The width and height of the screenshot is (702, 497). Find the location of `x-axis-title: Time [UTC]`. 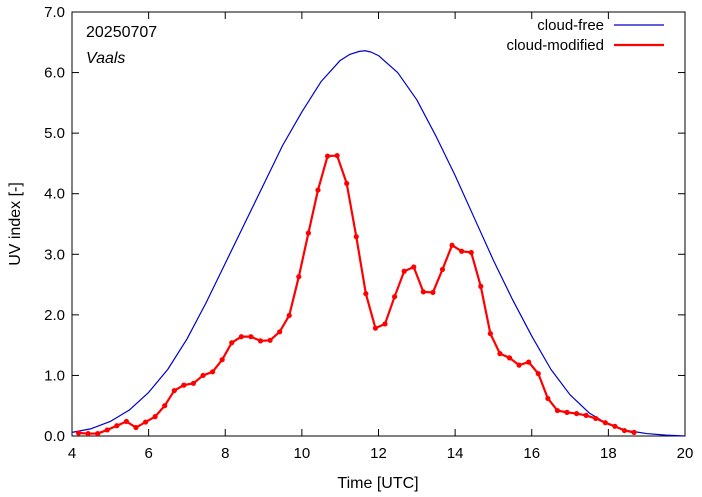

x-axis-title: Time [UTC] is located at coordinates (377, 483).